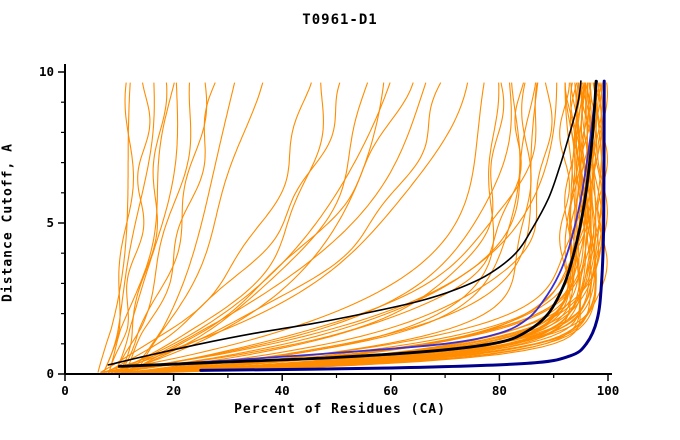 The width and height of the screenshot is (680, 440). What do you see at coordinates (173, 390) in the screenshot?
I see `svg-text: 20` at bounding box center [173, 390].